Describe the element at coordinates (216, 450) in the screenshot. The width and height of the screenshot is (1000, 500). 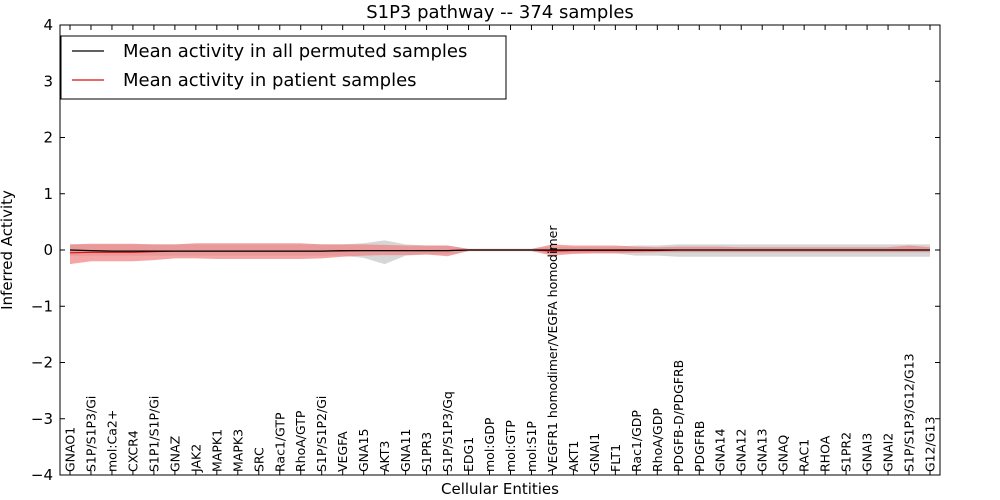
I see `x-tick-label: MAPK1` at that location.